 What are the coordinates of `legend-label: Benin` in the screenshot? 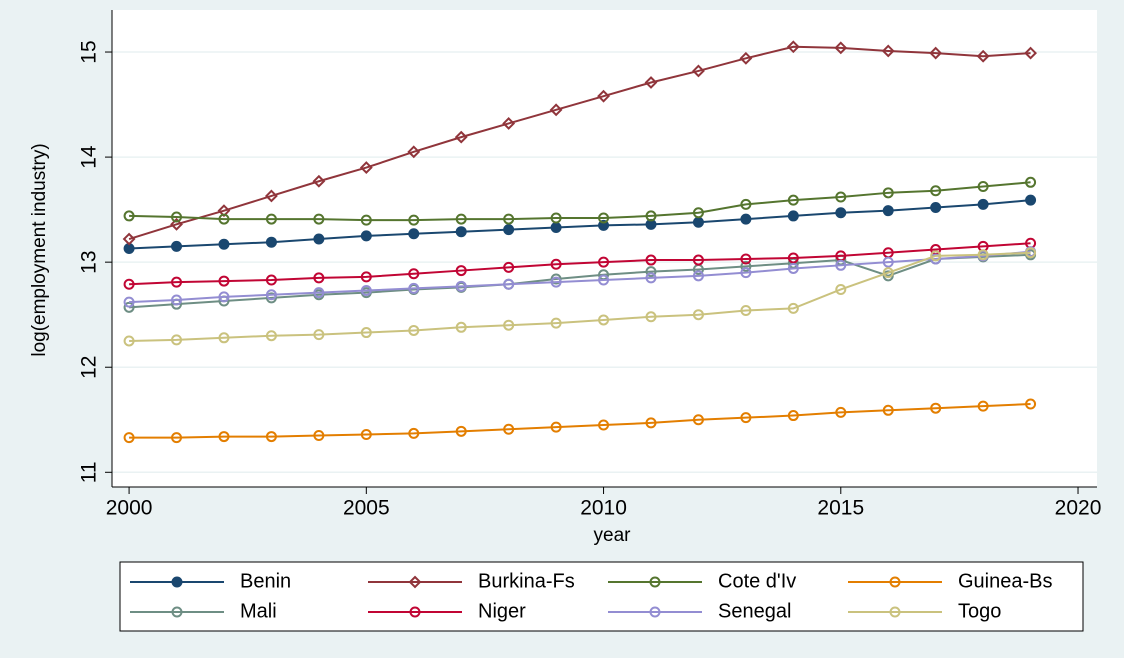 It's located at (265, 581).